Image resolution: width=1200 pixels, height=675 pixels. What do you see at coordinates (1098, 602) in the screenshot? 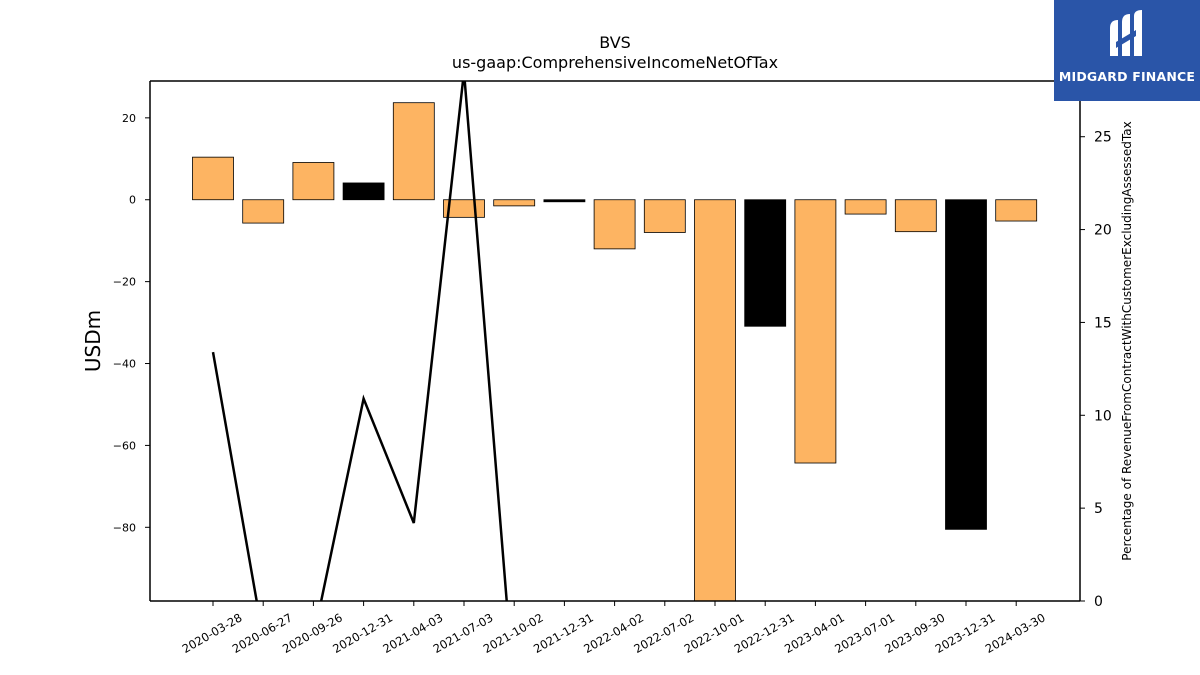
I see `y2-tick-label: 0` at bounding box center [1098, 602].